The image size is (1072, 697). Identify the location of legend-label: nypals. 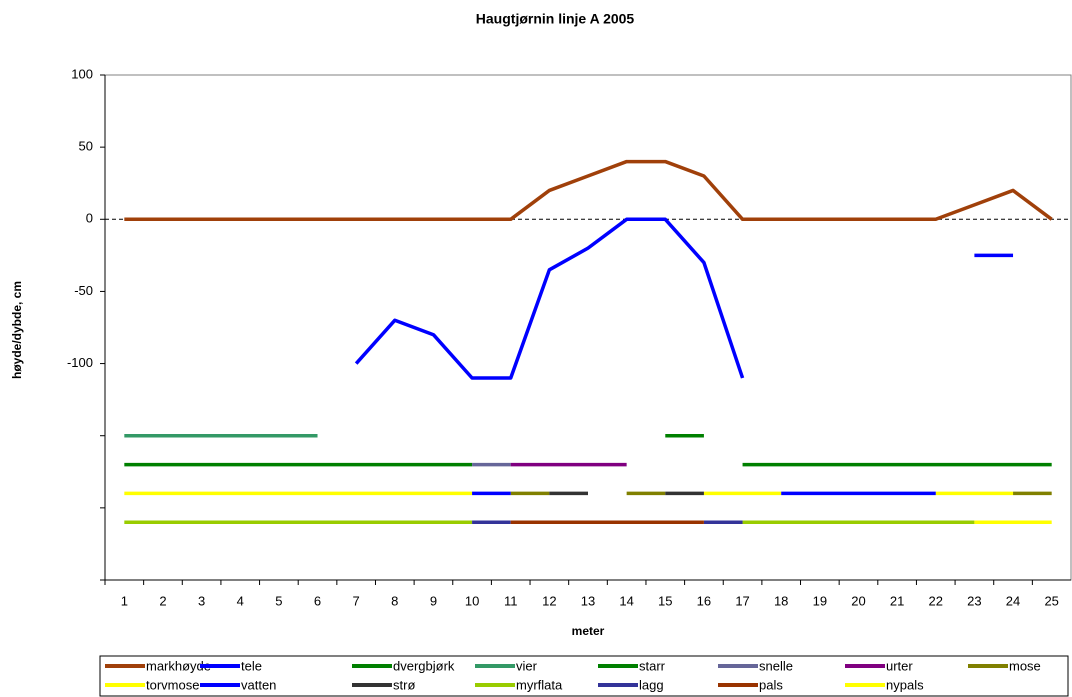
(905, 684).